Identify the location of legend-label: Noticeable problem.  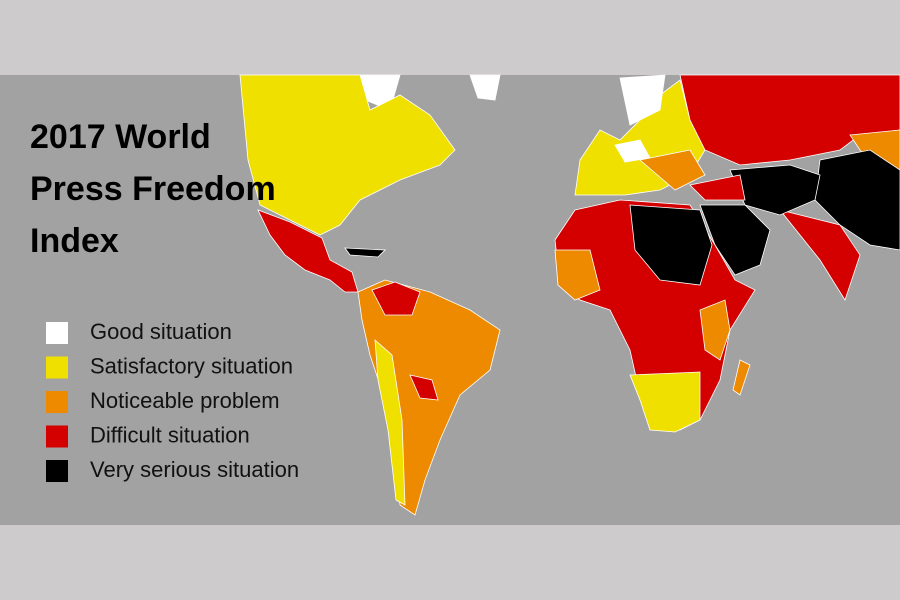
(185, 400).